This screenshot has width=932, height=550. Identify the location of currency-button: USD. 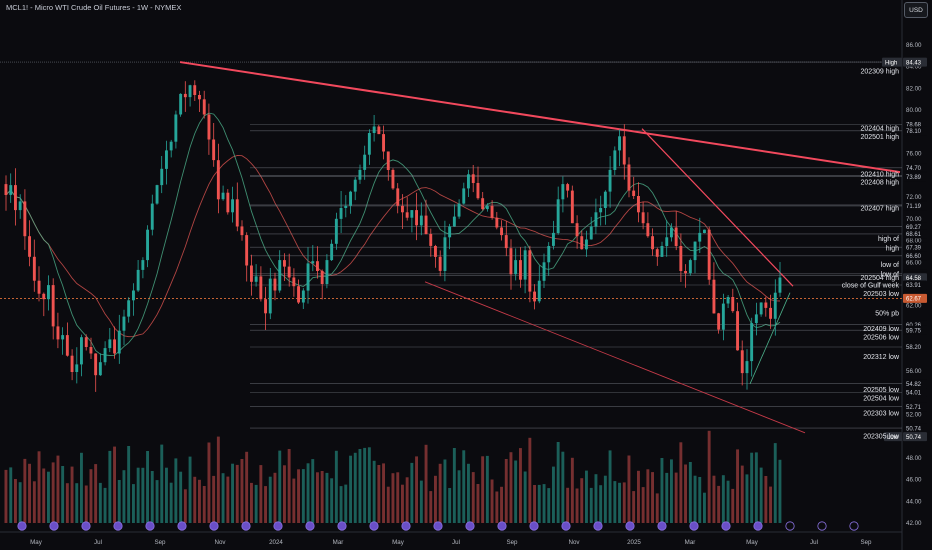
(916, 10).